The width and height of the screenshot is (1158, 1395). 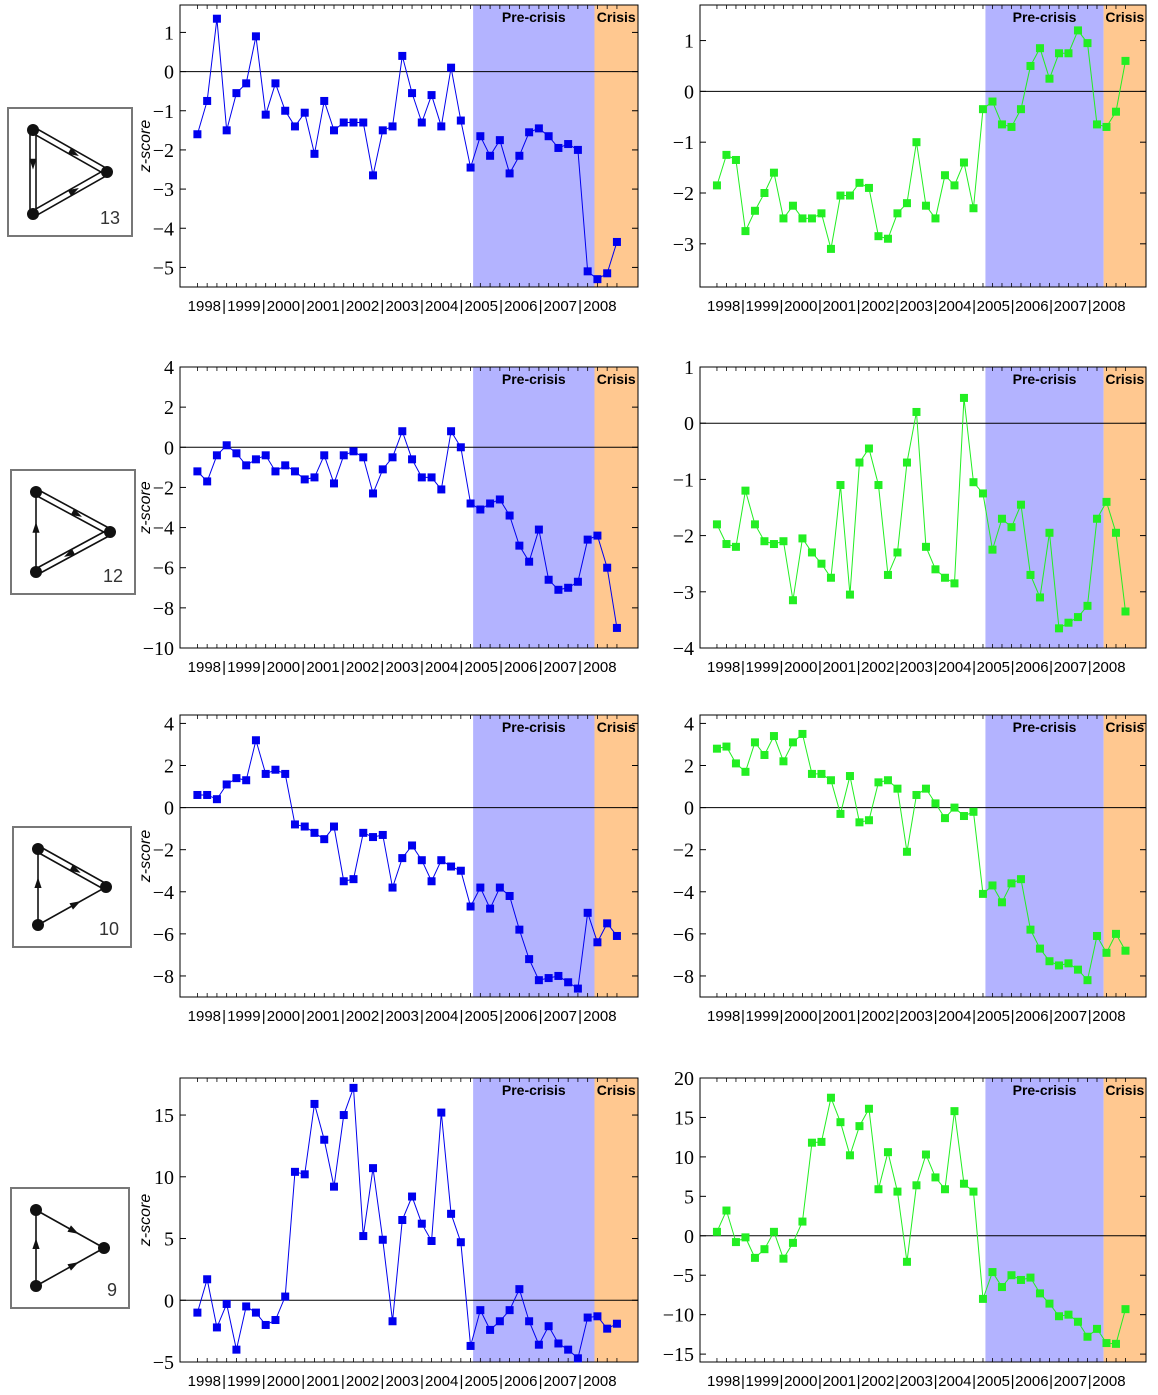 What do you see at coordinates (683, 537) in the screenshot?
I see `y-tick-label: −2` at bounding box center [683, 537].